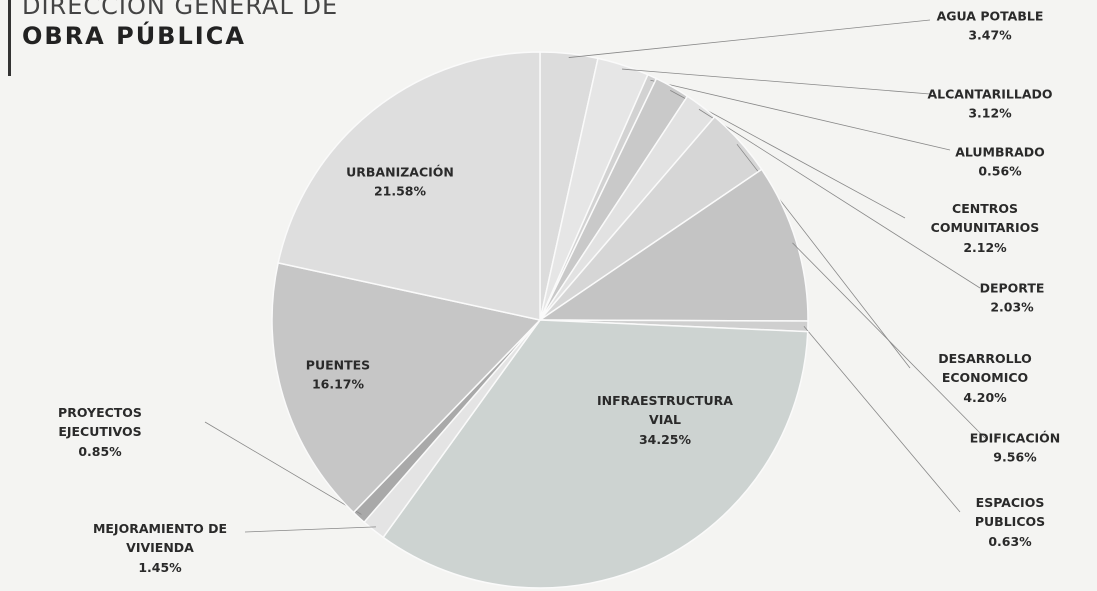  Describe the element at coordinates (990, 35) in the screenshot. I see `value-label: 3.47%` at that location.